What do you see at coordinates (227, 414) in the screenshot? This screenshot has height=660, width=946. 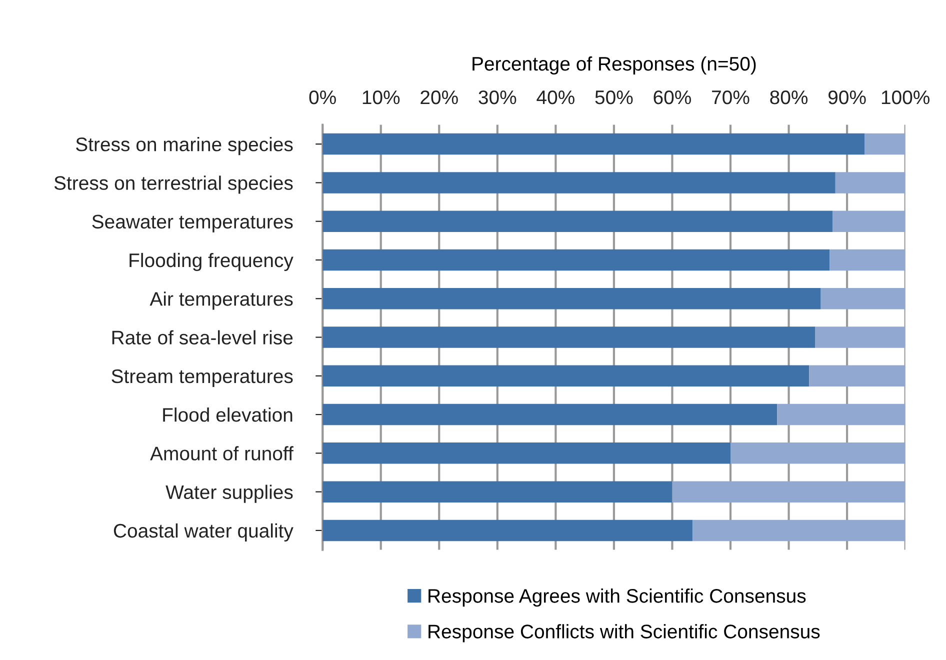 I see `y-tick-label: Flood elevation` at bounding box center [227, 414].